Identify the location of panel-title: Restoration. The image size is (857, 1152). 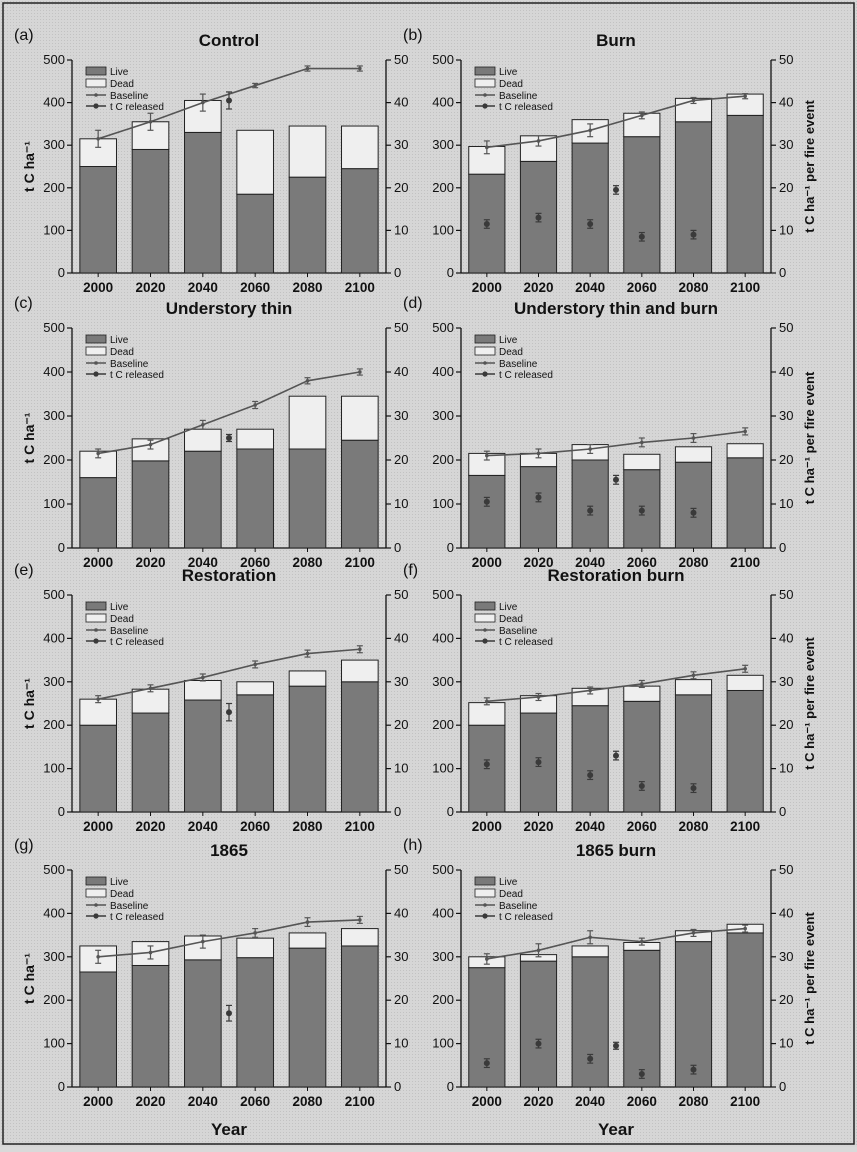
(229, 575).